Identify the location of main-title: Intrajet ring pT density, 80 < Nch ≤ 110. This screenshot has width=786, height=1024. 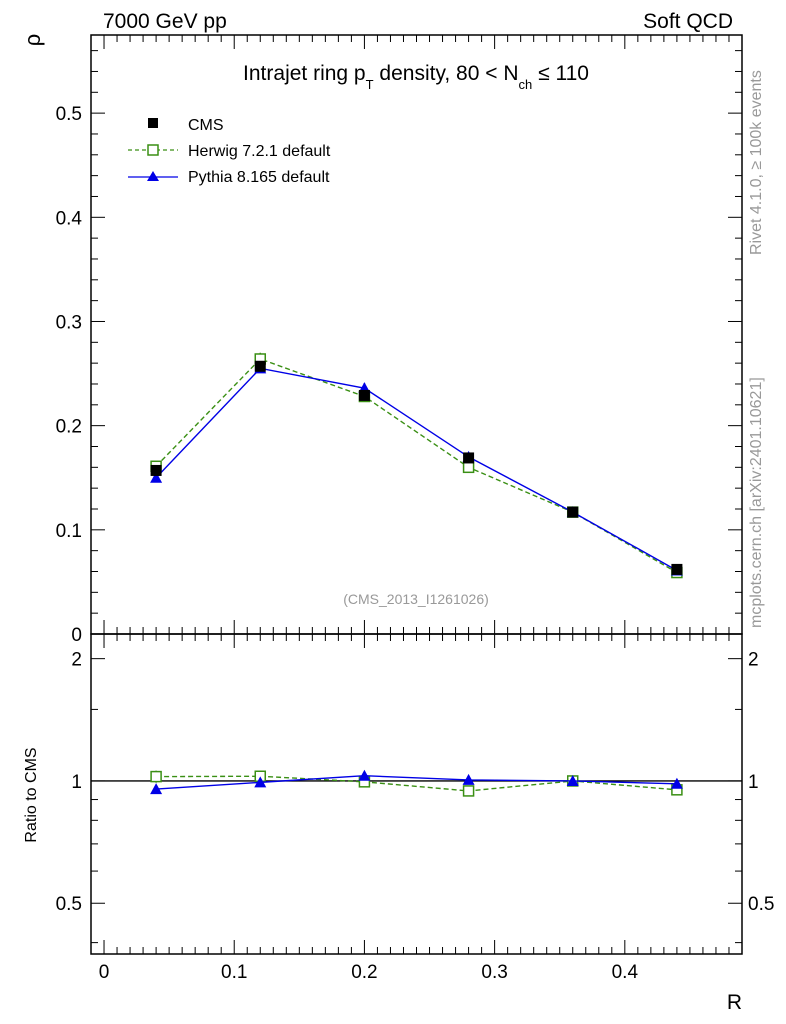
(416, 77).